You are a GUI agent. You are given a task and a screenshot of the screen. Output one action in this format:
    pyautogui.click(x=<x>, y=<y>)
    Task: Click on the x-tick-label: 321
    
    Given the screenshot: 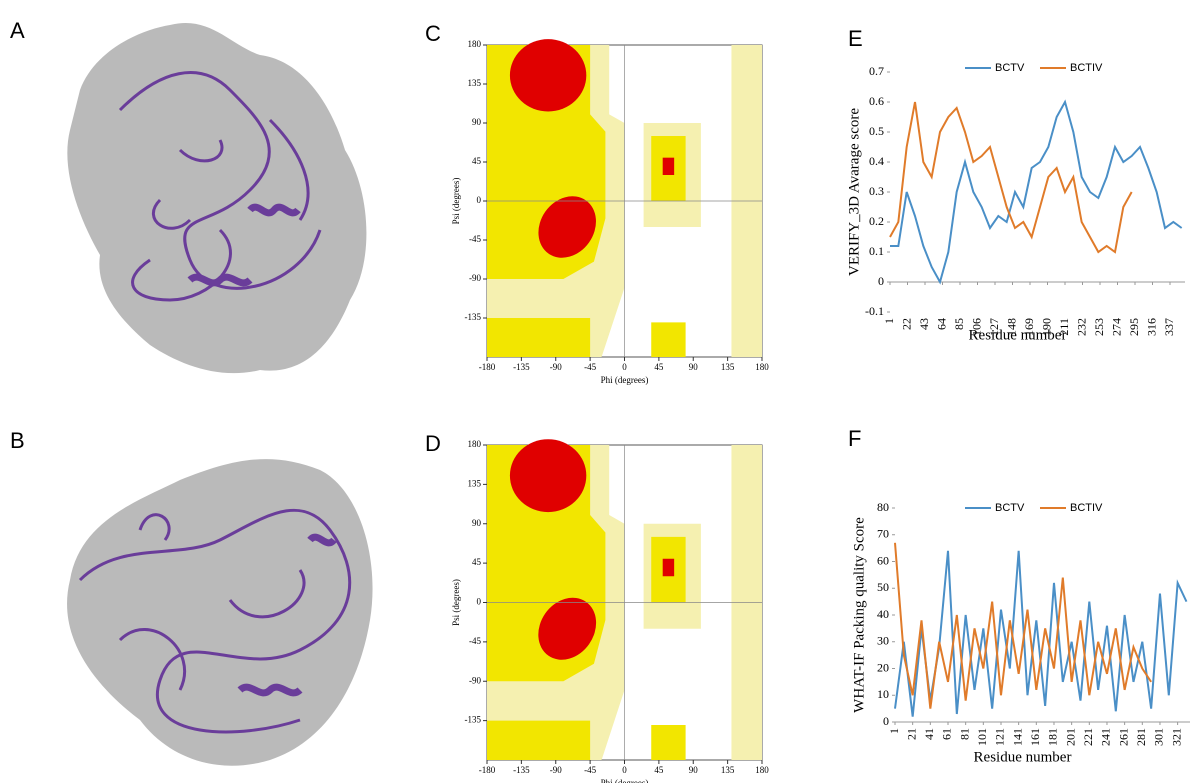 What is the action you would take?
    pyautogui.click(x=1176, y=737)
    